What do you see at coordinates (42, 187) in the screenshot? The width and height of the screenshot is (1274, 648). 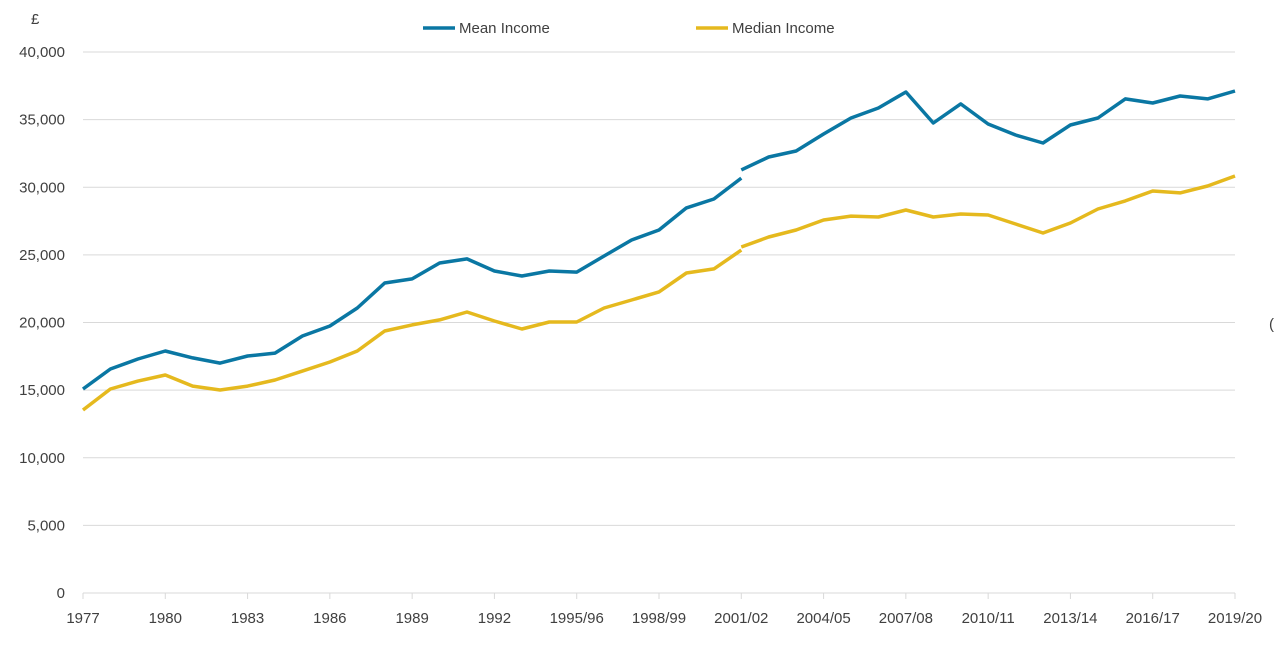 I see `y-tick-label: 30,000` at bounding box center [42, 187].